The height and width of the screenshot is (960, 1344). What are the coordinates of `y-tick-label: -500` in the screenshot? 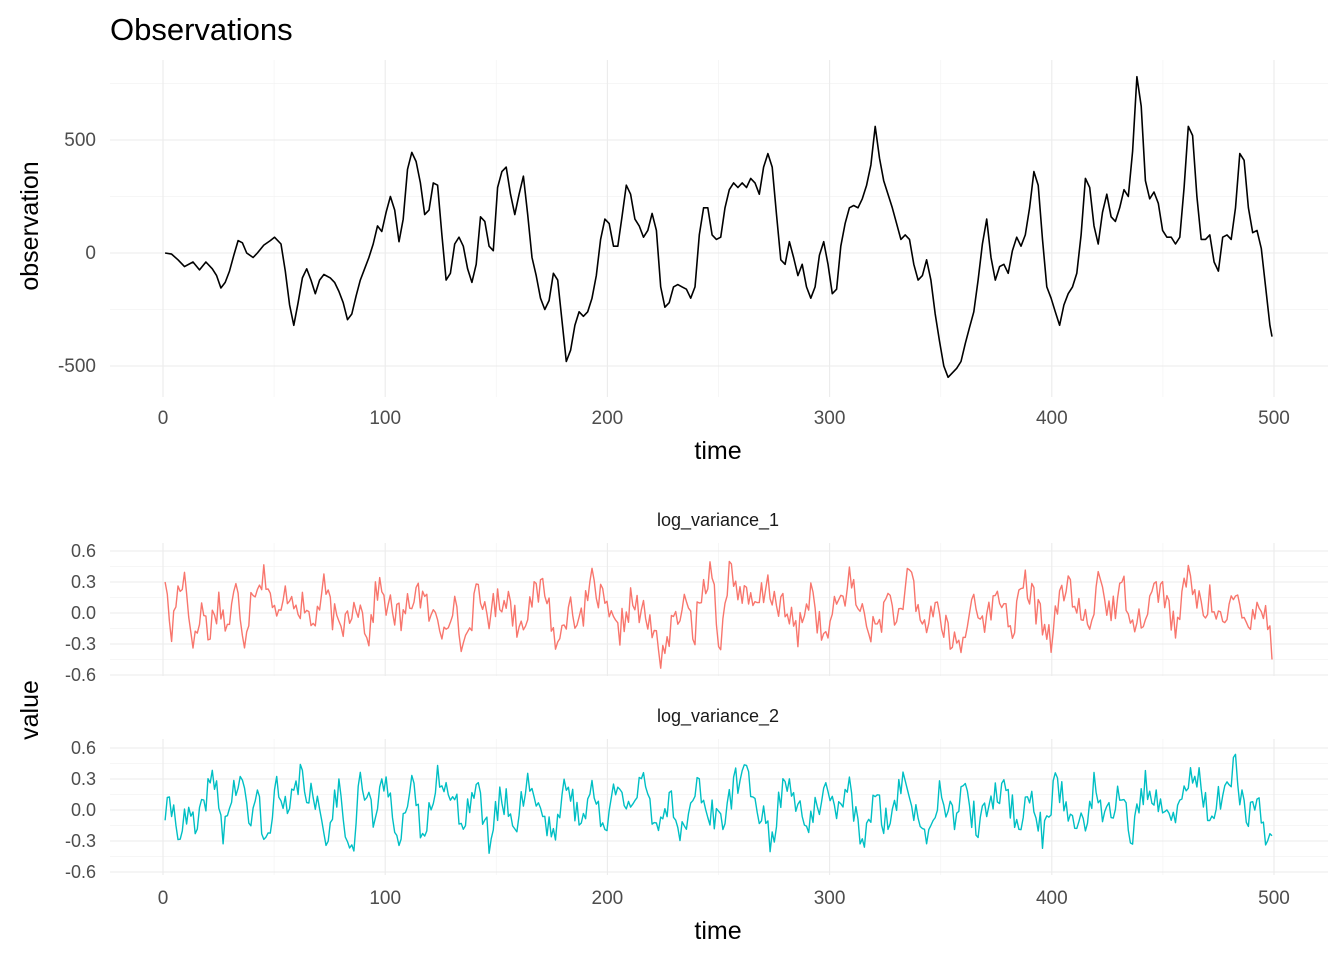 It's located at (77, 366).